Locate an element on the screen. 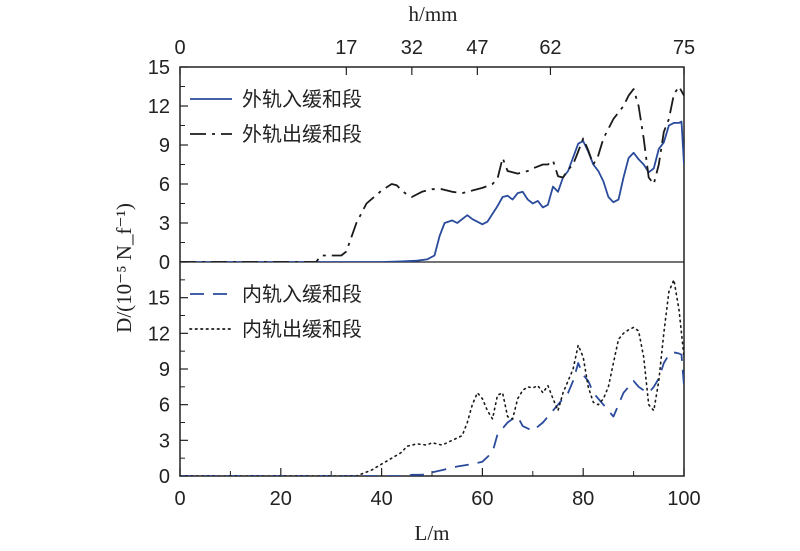 Image resolution: width=800 pixels, height=551 pixels. x-axis-title: L/m is located at coordinates (432, 533).